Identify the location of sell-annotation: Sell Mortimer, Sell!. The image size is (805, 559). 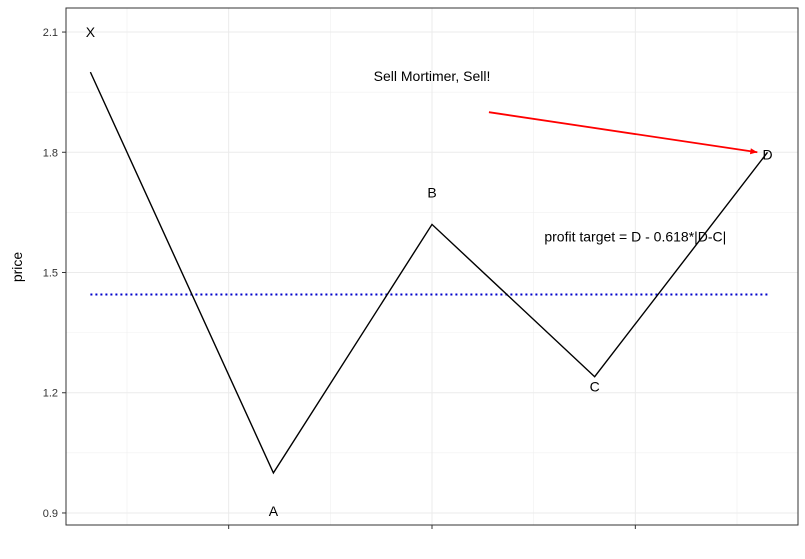
(432, 76).